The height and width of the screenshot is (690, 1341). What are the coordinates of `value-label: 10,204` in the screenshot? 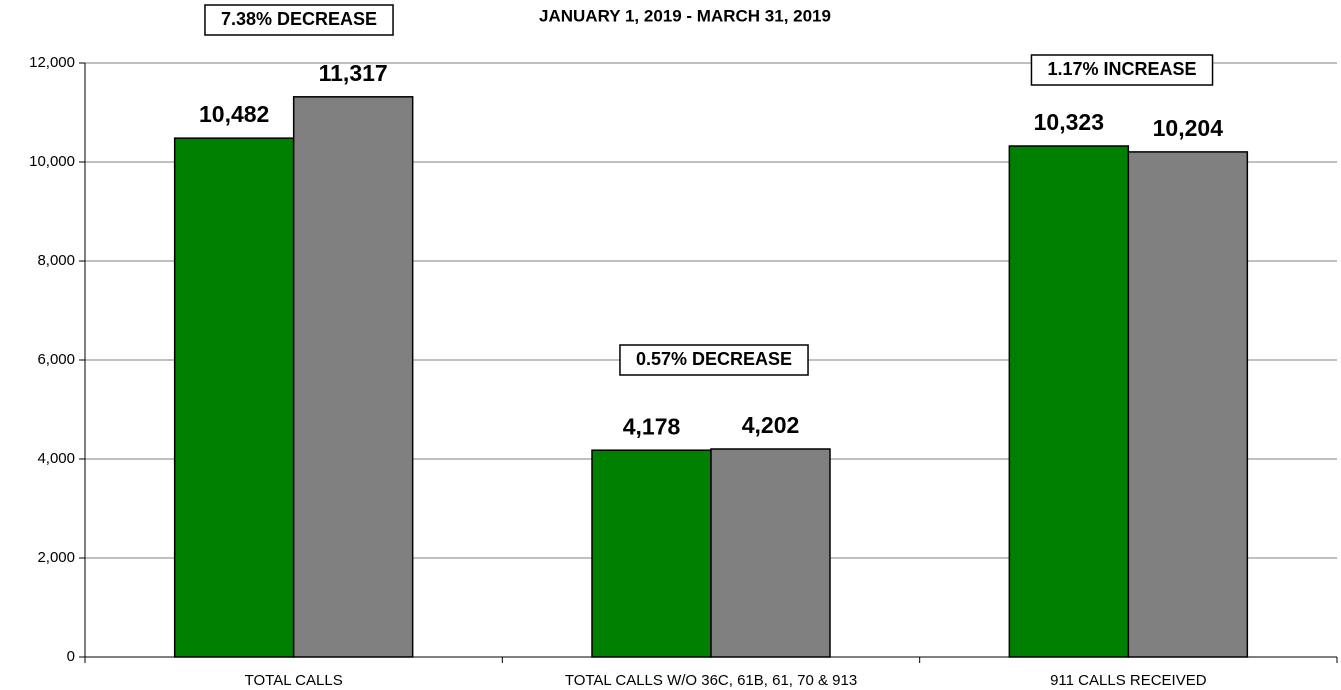 It's located at (1188, 128).